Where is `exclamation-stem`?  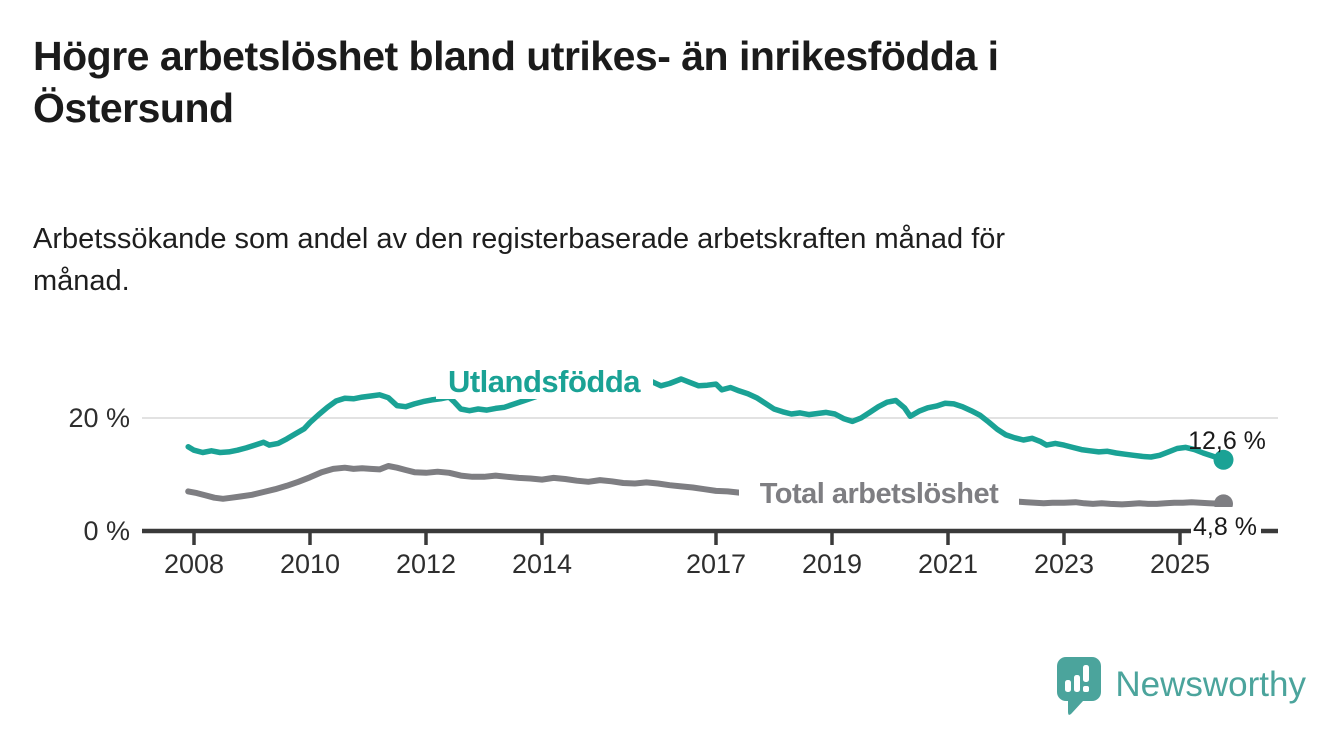
exclamation-stem is located at coordinates (1086, 673).